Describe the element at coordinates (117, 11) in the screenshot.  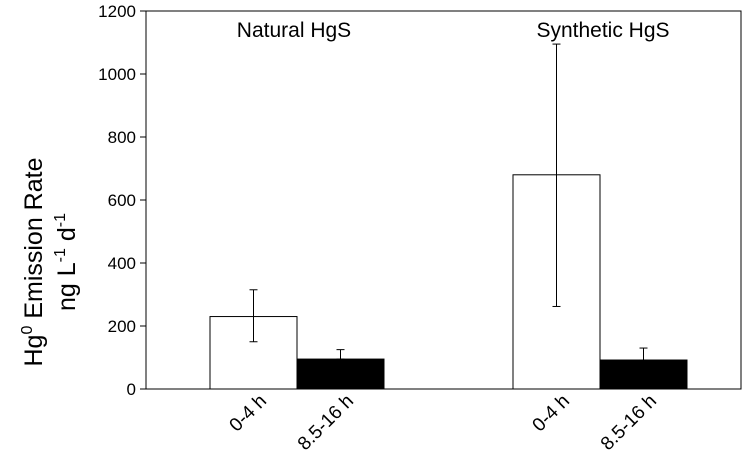
I see `y-tick-label: 1200` at that location.